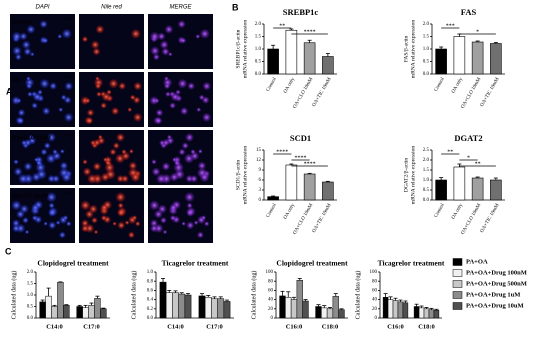 The height and width of the screenshot is (349, 550). What do you see at coordinates (496, 283) in the screenshot?
I see `legend-label: PA+OA+Drug 500nM` at bounding box center [496, 283].